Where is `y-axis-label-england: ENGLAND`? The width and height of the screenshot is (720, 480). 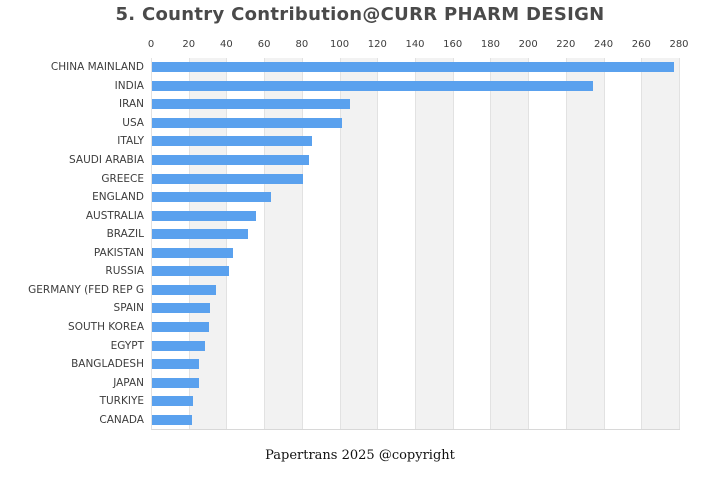 y-axis-label-england: ENGLAND is located at coordinates (118, 197).